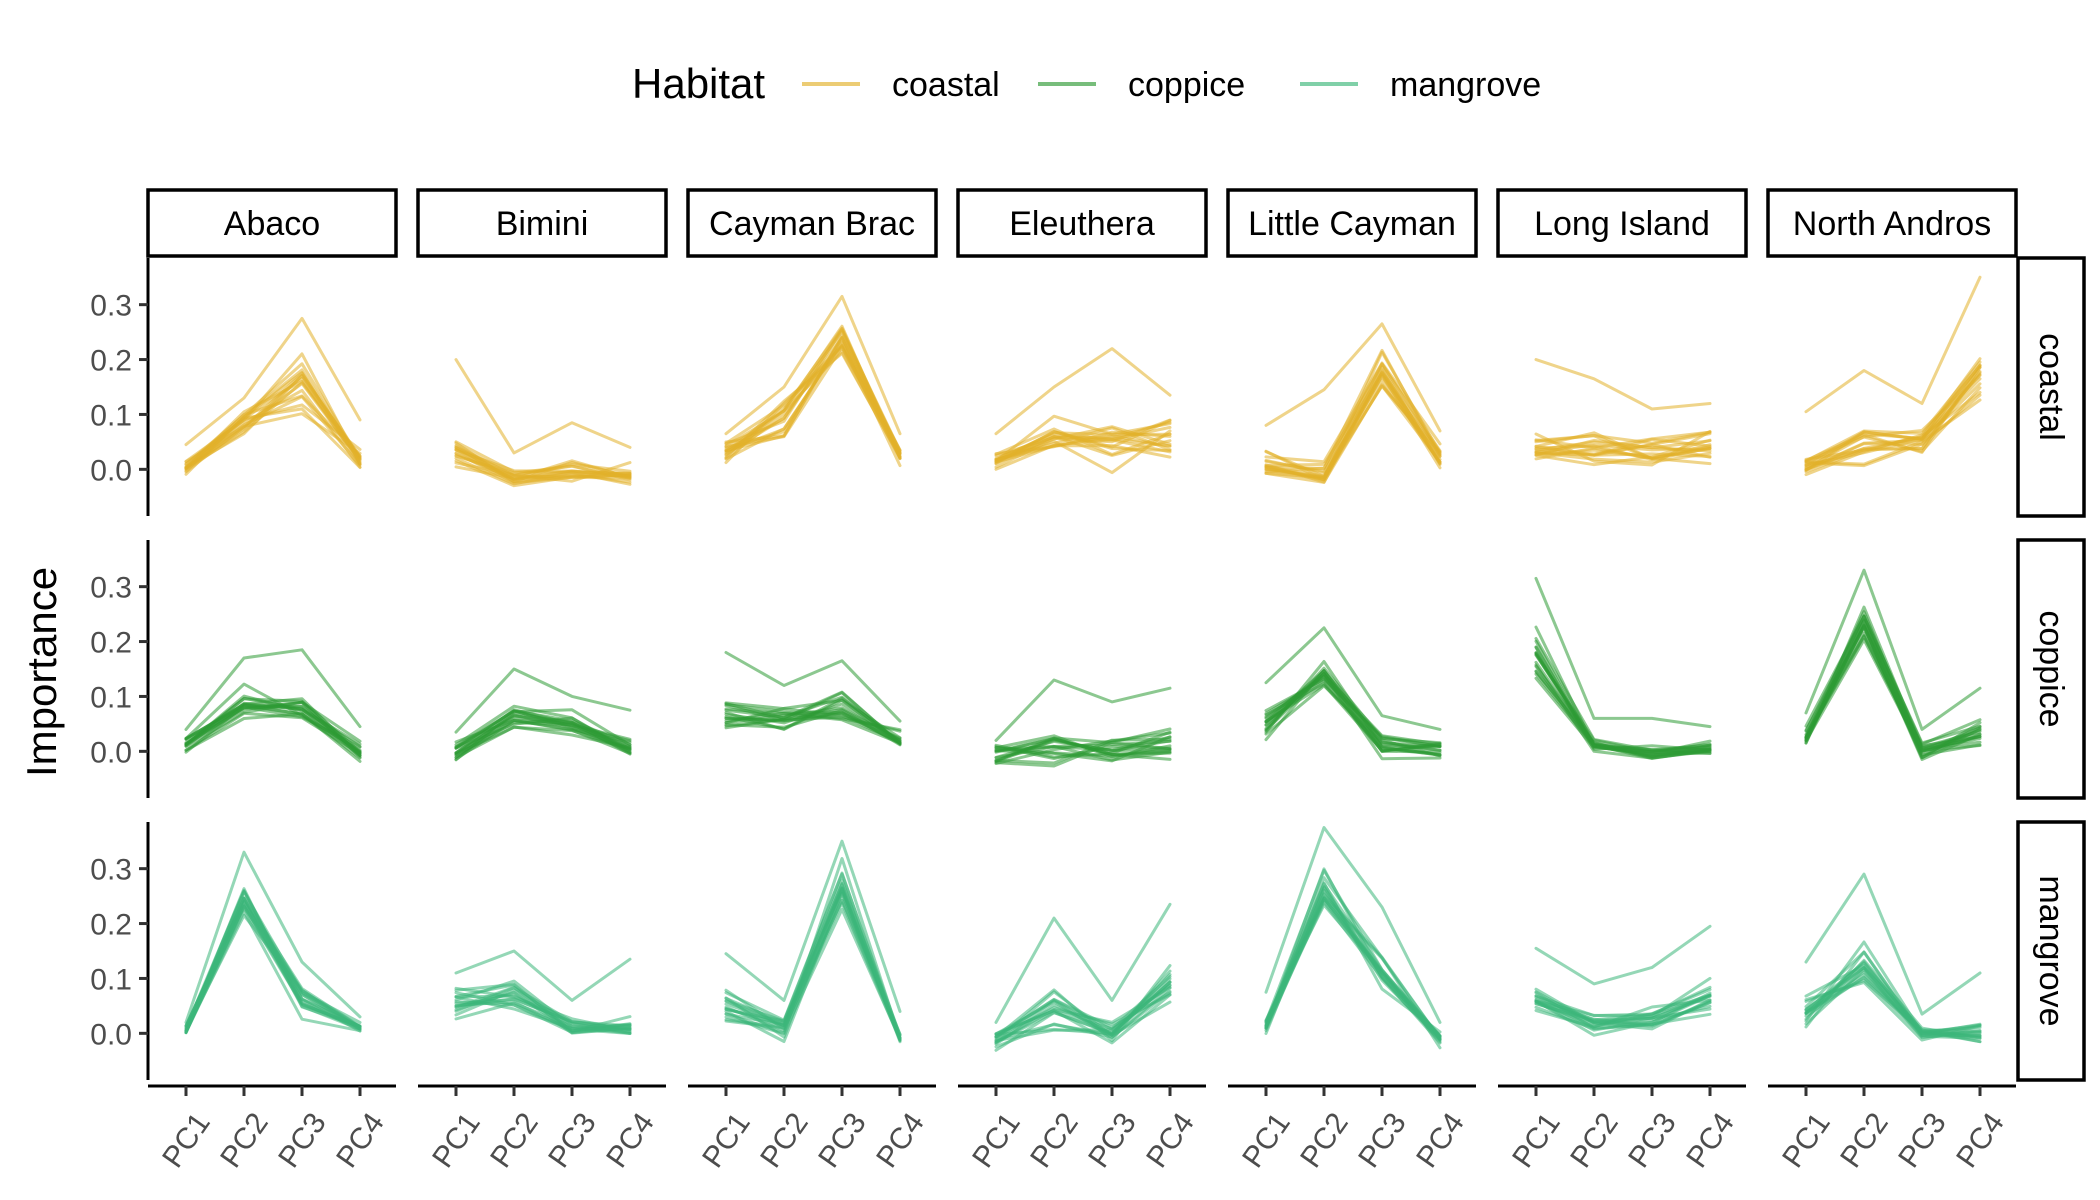 This screenshot has height=1200, width=2100. Describe the element at coordinates (111, 752) in the screenshot. I see `y-tick-label: 0.0` at that location.